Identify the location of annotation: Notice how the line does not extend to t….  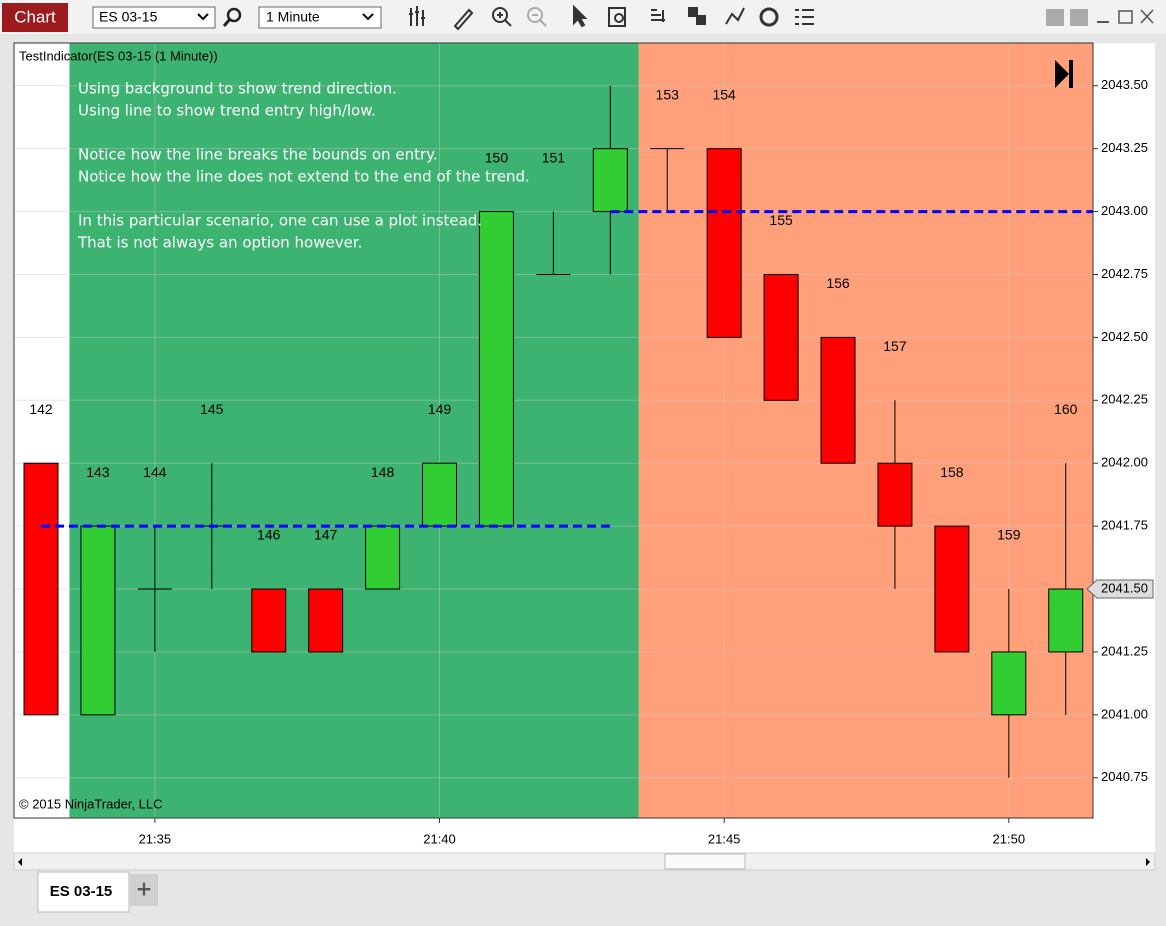
(304, 177).